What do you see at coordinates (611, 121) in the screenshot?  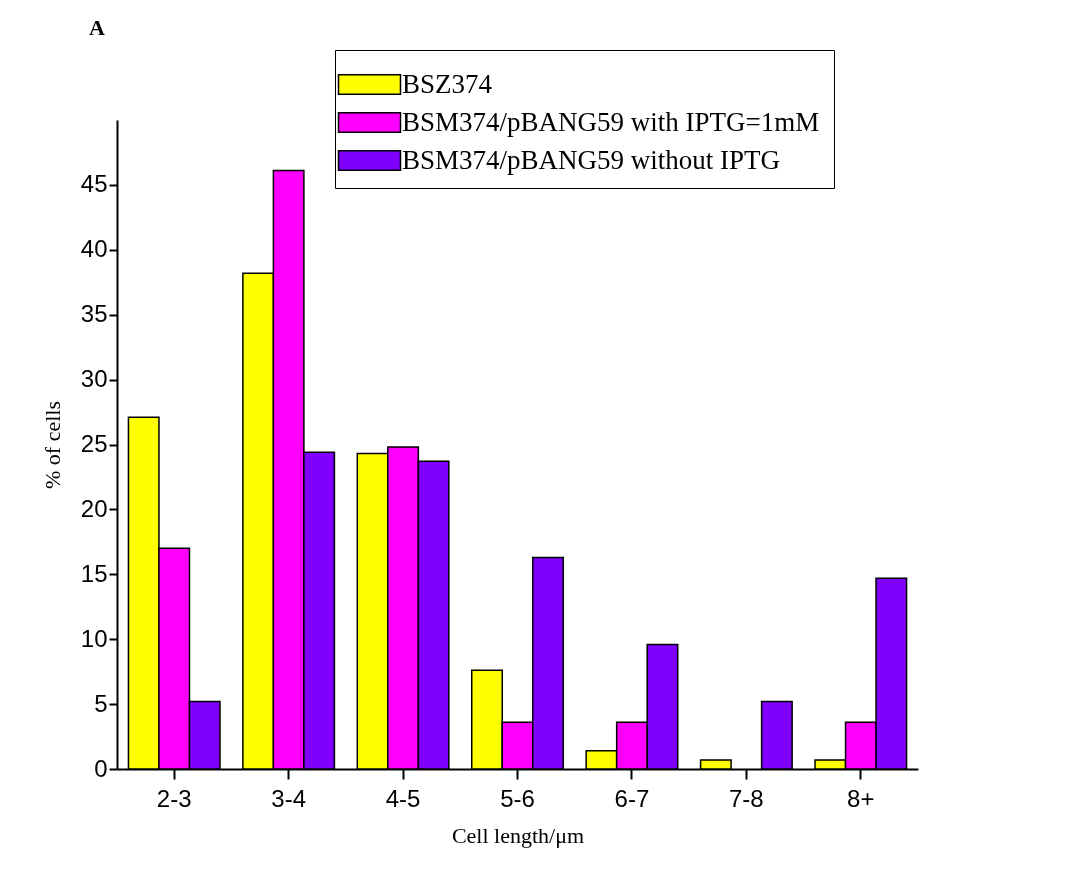 I see `legend-label: BSM374/pBANG59 with IPTG=1mM` at bounding box center [611, 121].